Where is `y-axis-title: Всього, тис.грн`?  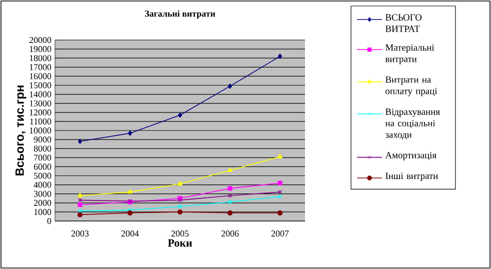
y-axis-title: Всього, тис.грн is located at coordinates (21, 131).